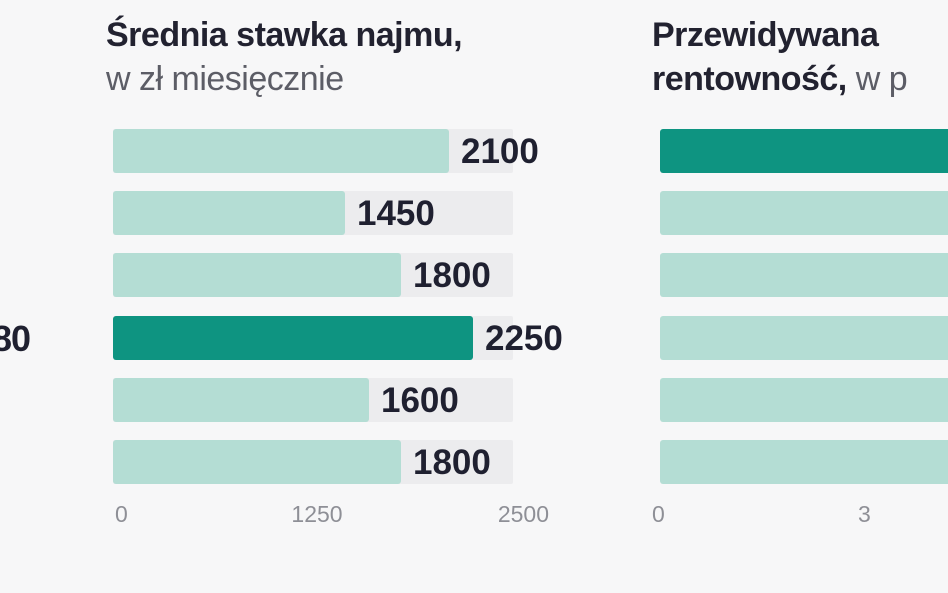  What do you see at coordinates (121, 514) in the screenshot?
I see `rent-axis-tick-label: 0` at bounding box center [121, 514].